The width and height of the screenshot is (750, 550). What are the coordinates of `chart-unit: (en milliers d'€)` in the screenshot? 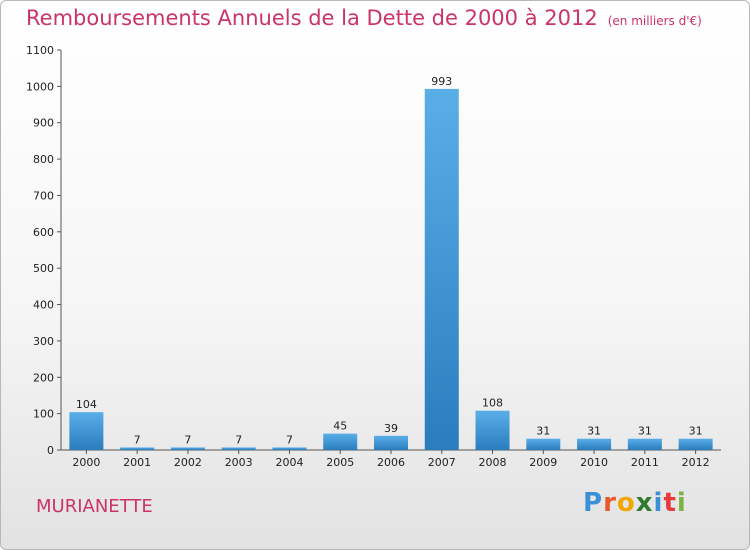 It's located at (654, 21).